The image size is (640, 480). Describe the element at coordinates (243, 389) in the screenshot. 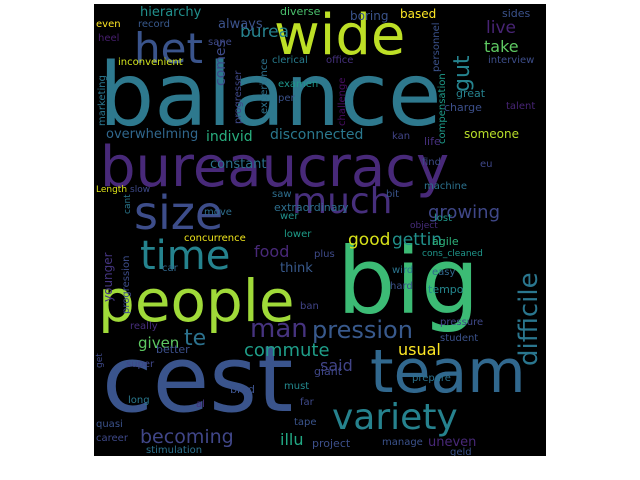

I see `word-bred: bred` at that location.